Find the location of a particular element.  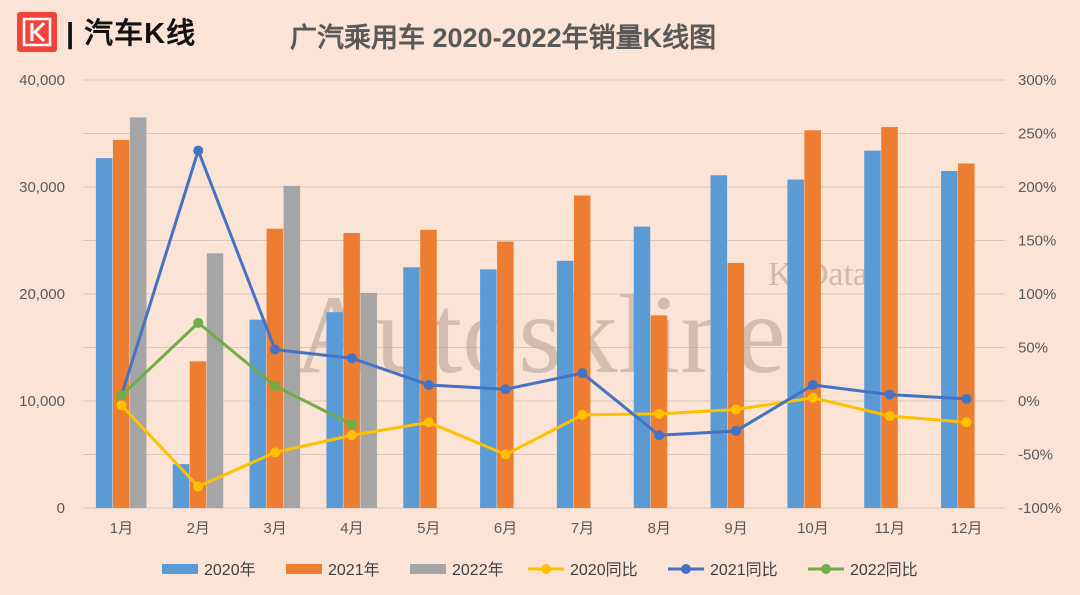

logo-icon is located at coordinates (37, 32).